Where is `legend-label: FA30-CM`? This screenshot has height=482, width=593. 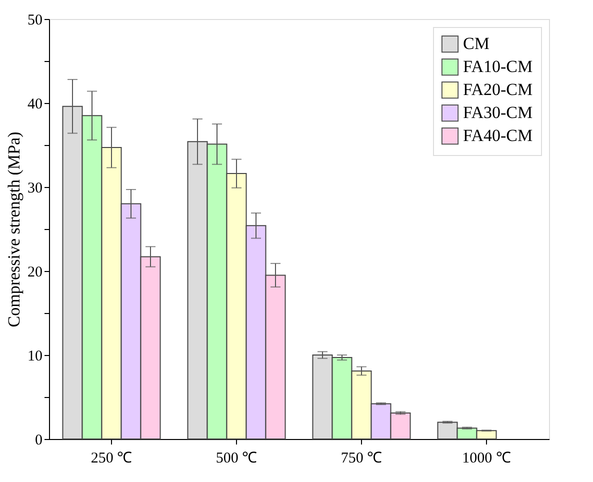 legend-label: FA30-CM is located at coordinates (498, 112).